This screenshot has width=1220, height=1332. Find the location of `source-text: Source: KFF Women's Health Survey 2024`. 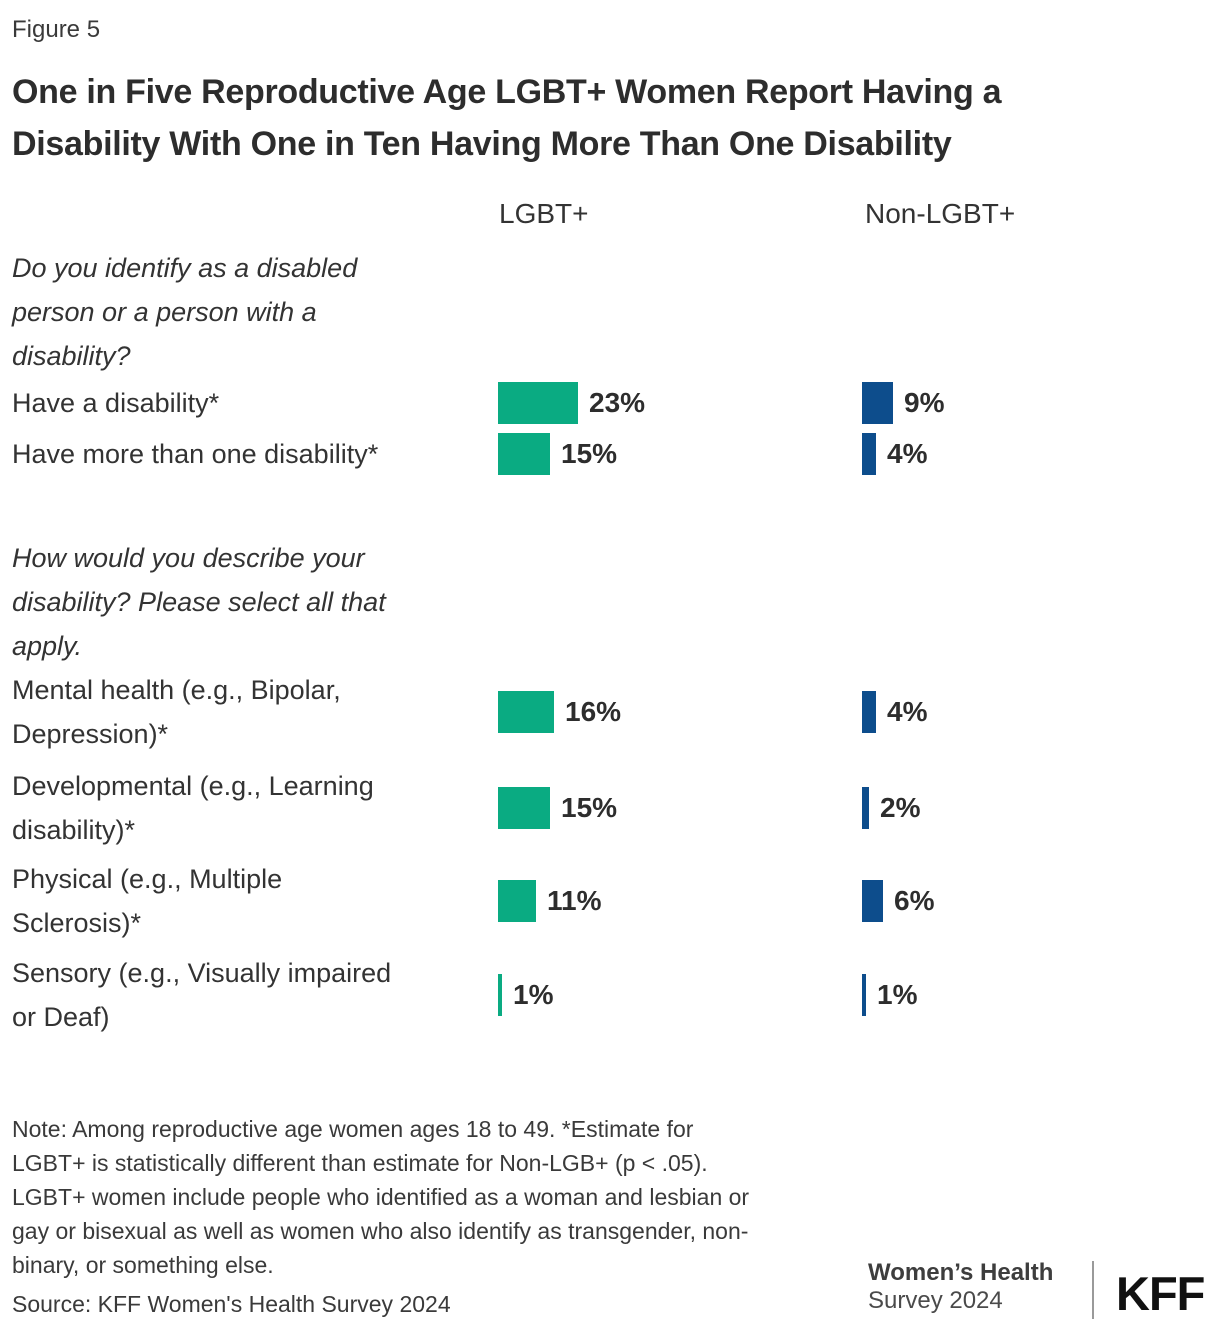

source-text: Source: KFF Women's Health Survey 2024 is located at coordinates (231, 1304).